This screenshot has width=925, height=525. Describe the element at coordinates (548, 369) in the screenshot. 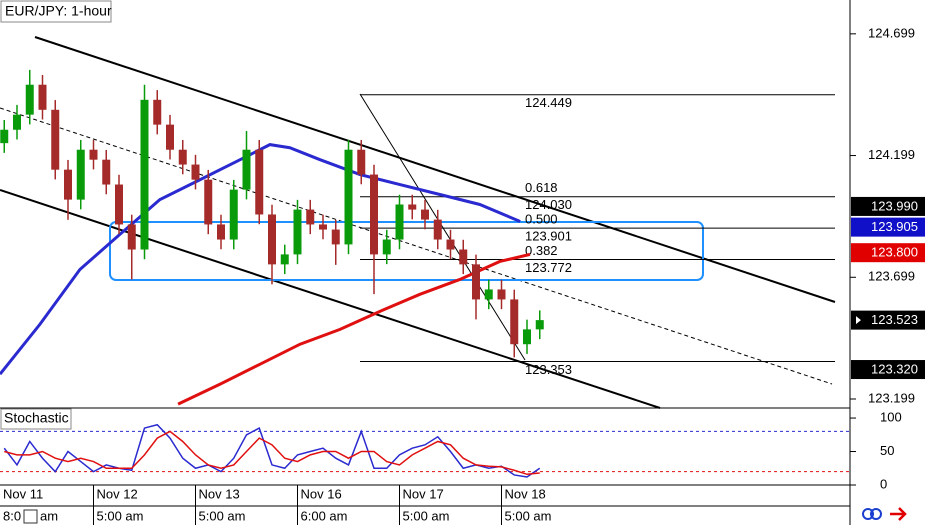

I see `fib-price-label: 123.353` at that location.